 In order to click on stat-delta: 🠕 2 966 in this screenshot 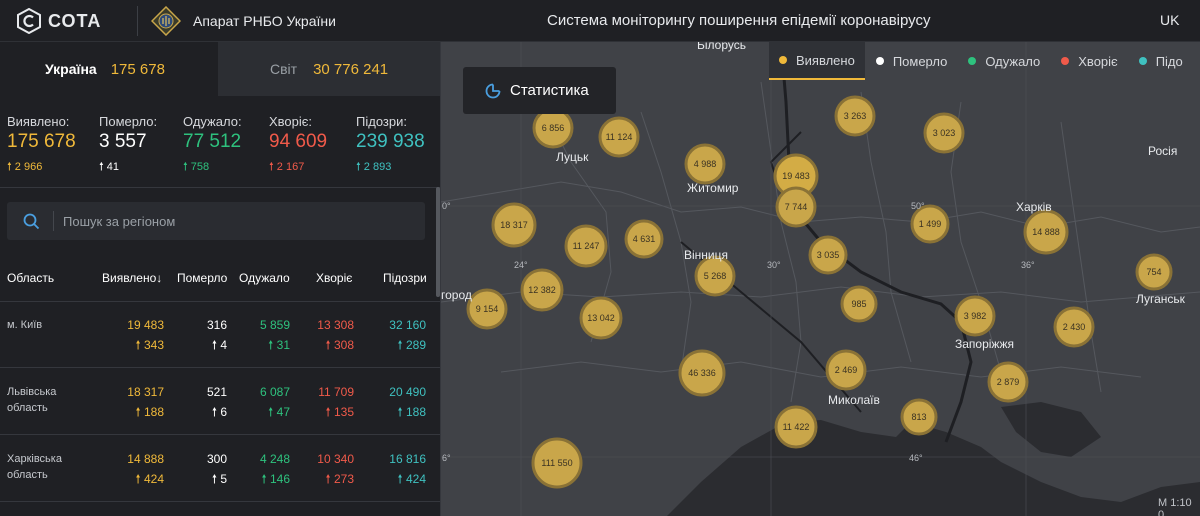, I will do `click(41, 167)`.